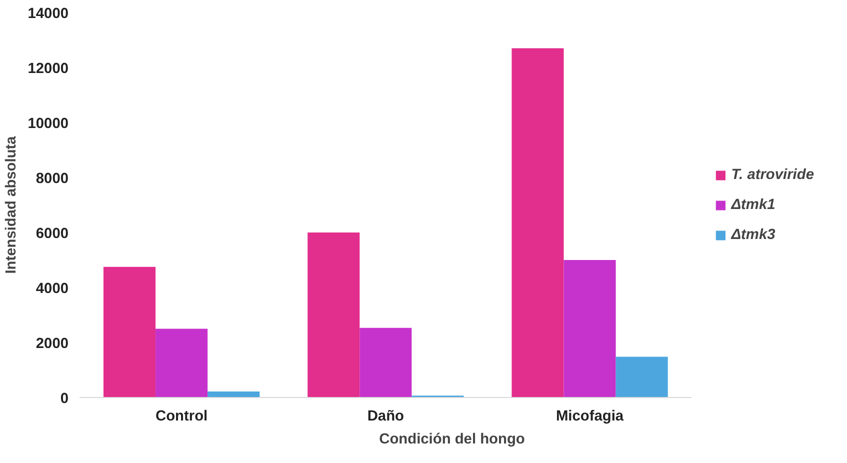 Image resolution: width=847 pixels, height=463 pixels. I want to click on y-tick-label: 12000, so click(48, 69).